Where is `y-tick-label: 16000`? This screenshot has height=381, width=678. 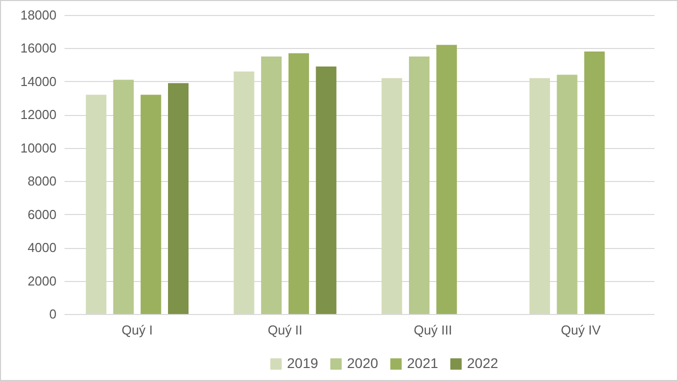 y-tick-label: 16000 is located at coordinates (38, 48).